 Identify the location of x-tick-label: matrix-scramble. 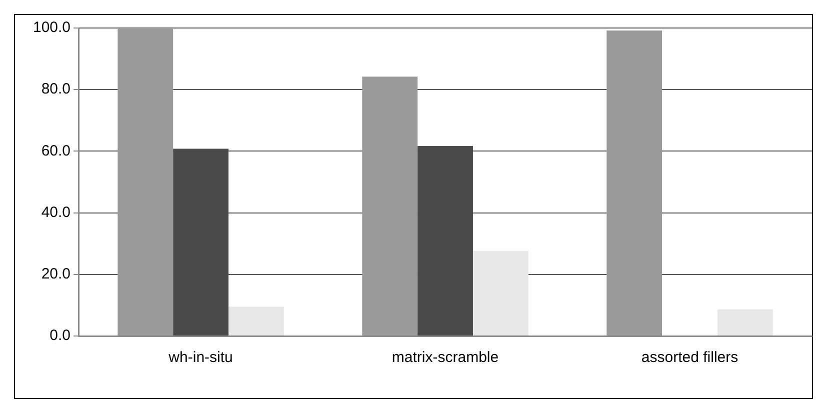
(445, 357).